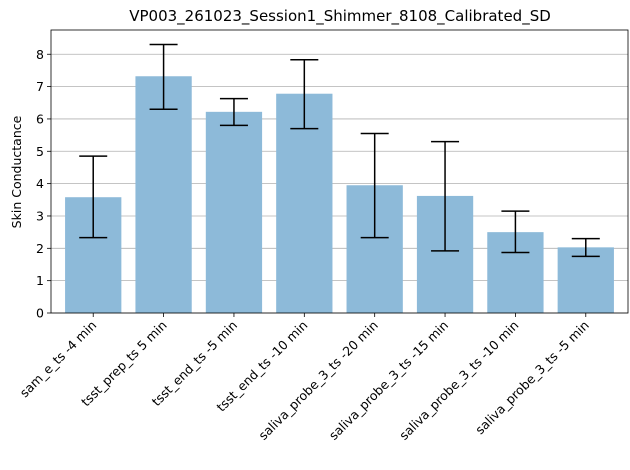  Describe the element at coordinates (58, 359) in the screenshot. I see `x-tick-label: sam_e_ts -4 min` at that location.